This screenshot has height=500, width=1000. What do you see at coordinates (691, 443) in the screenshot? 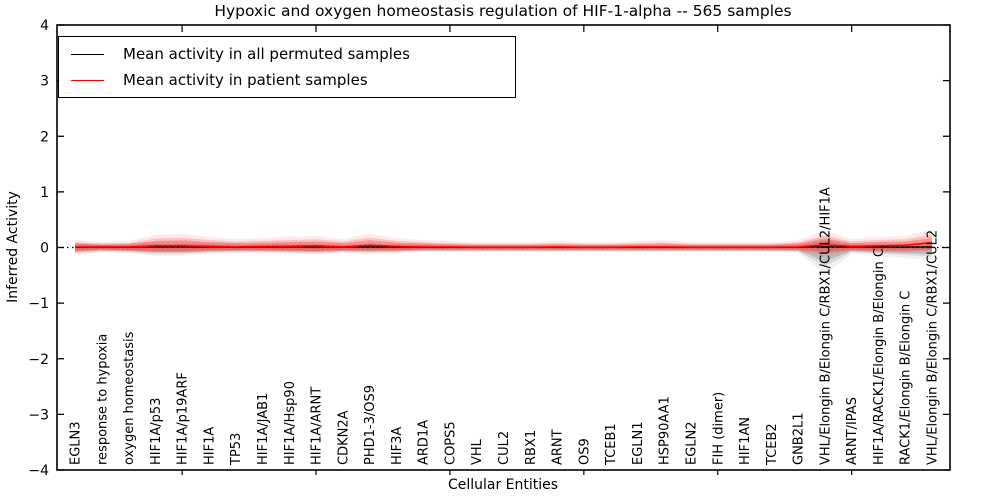
I see `x-tick-label: EGLN2` at bounding box center [691, 443].